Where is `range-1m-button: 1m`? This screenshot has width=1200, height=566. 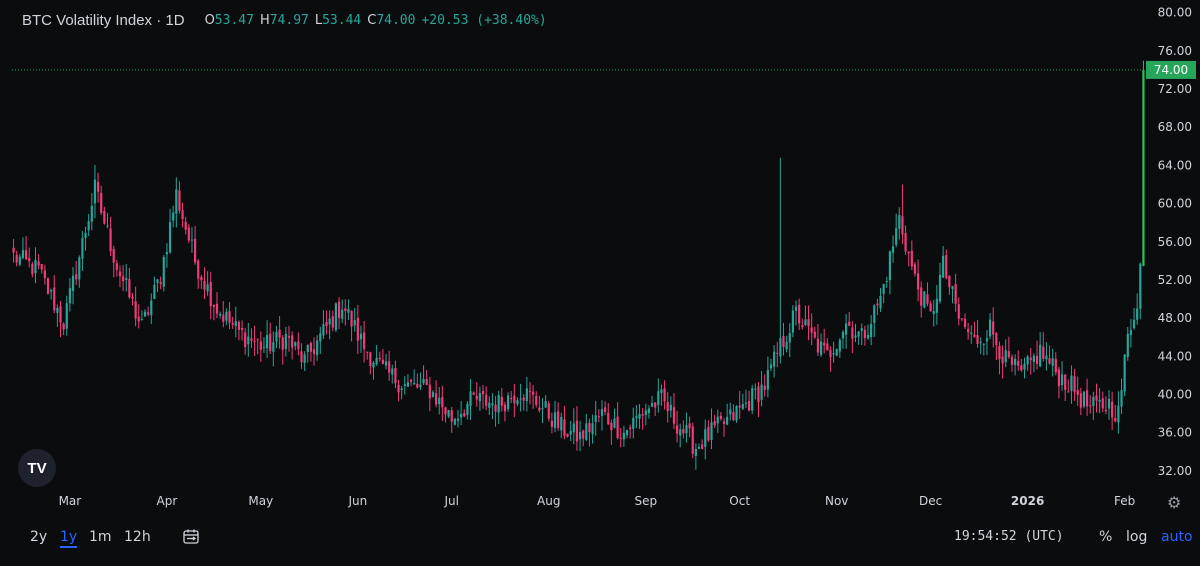 range-1m-button: 1m is located at coordinates (100, 537).